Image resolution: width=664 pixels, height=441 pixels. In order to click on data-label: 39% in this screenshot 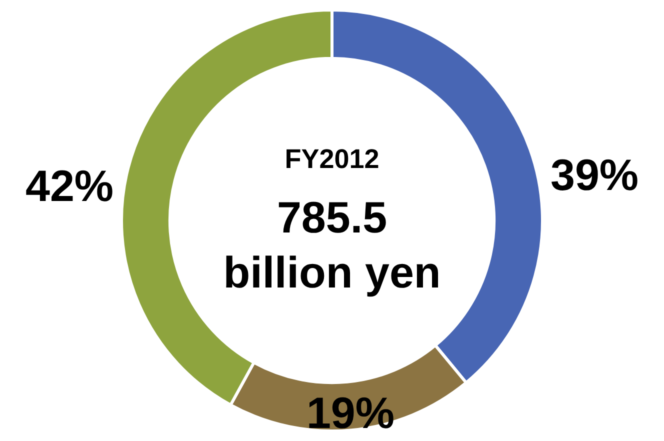, I will do `click(594, 175)`.